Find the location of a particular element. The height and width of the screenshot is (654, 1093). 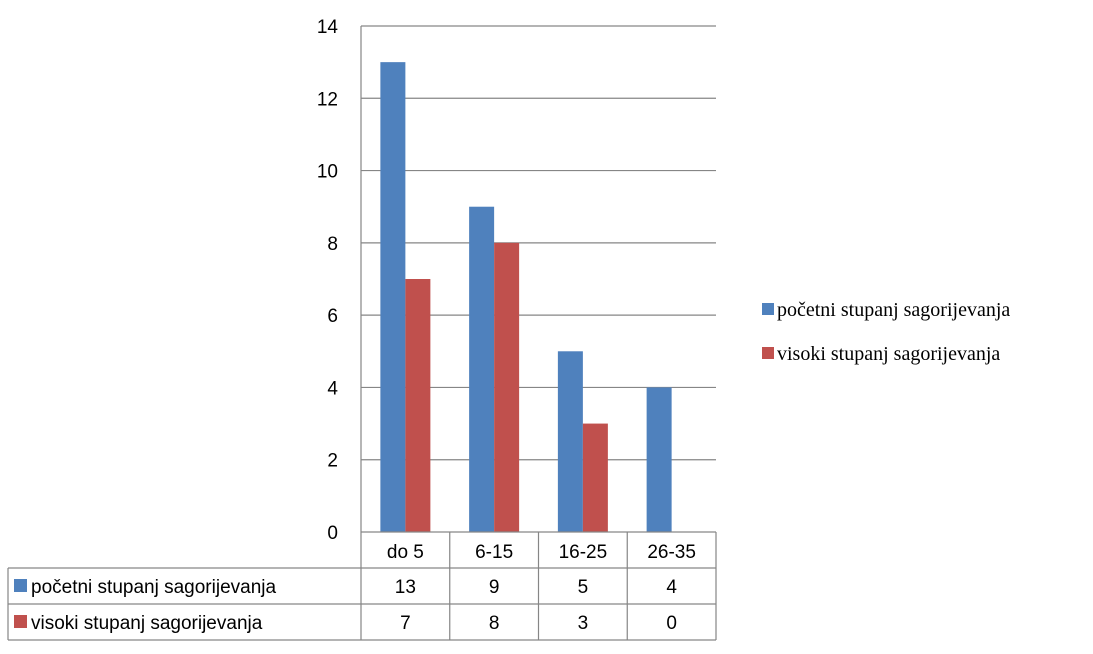

table-series-label: početni stupanj sagorijevanja is located at coordinates (153, 587).